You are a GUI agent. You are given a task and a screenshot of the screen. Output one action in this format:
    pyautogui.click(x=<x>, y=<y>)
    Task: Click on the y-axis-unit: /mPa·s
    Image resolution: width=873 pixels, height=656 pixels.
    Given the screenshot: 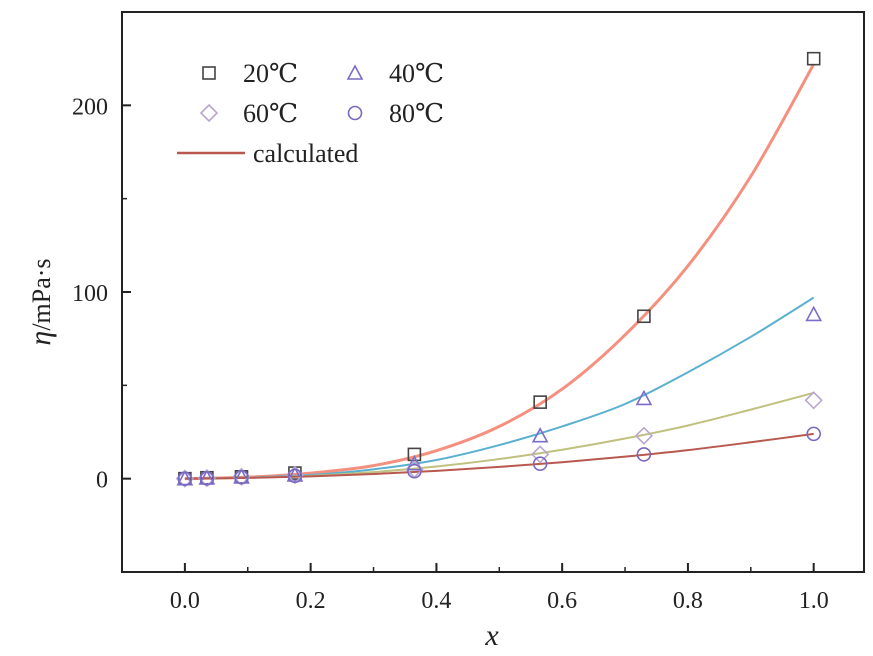 What is the action you would take?
    pyautogui.click(x=41, y=294)
    